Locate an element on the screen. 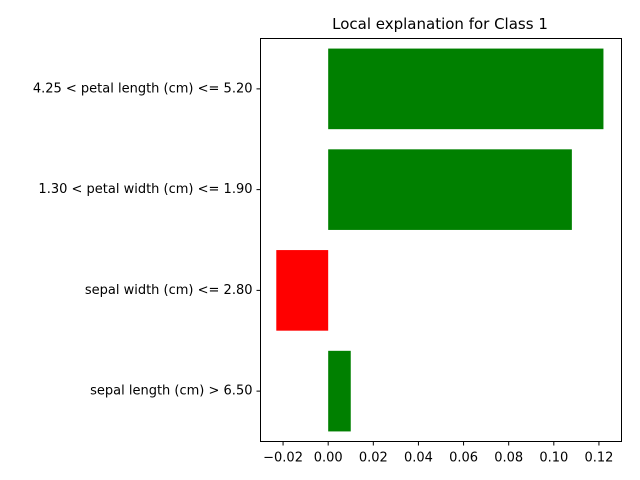 The width and height of the screenshot is (640, 480). x-tick-label: 0.12 is located at coordinates (598, 458).